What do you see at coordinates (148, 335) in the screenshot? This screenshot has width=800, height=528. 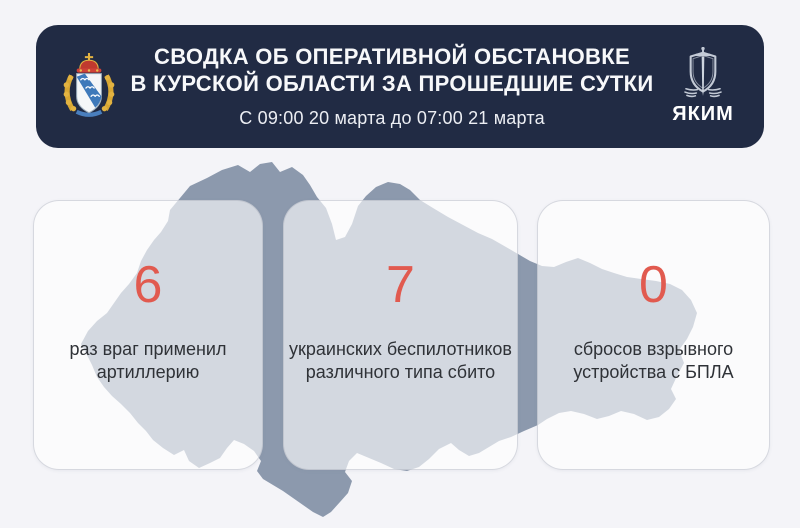 I see `stat-card-artillery: 6 раз враг применил артиллерию` at bounding box center [148, 335].